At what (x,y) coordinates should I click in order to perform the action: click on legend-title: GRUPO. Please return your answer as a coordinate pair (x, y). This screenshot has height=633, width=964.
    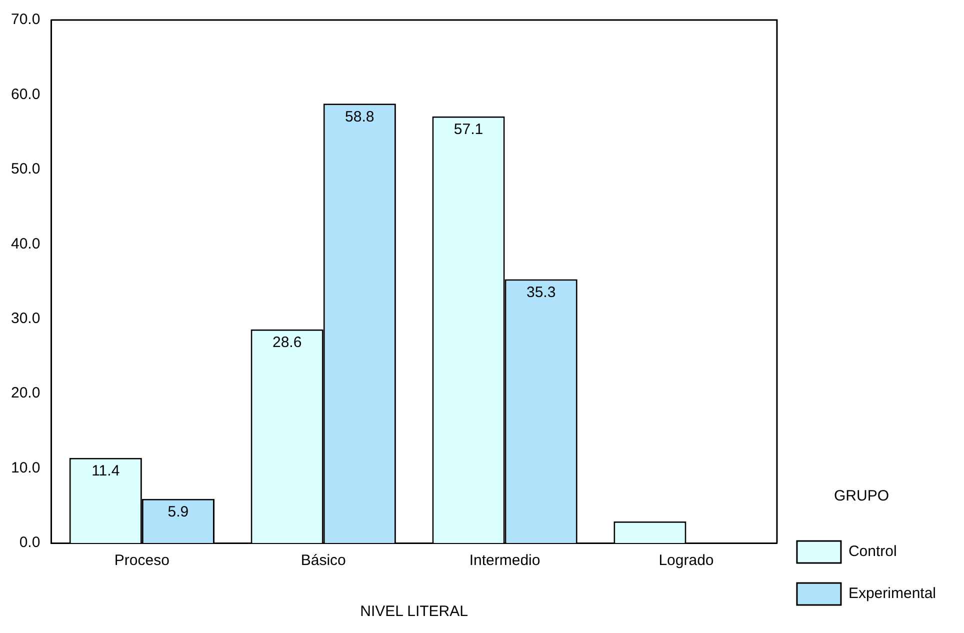
    Looking at the image, I should click on (861, 496).